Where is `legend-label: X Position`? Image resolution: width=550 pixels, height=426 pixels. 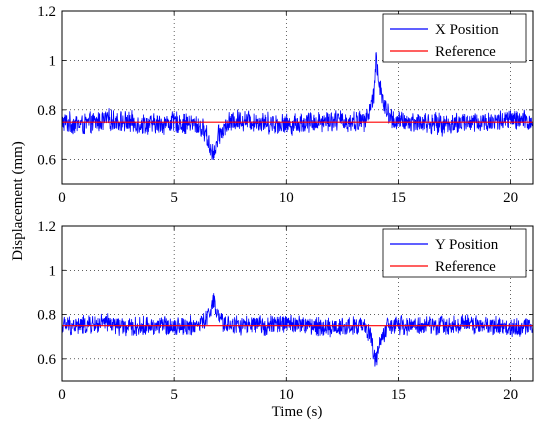
legend-label: X Position is located at coordinates (467, 30).